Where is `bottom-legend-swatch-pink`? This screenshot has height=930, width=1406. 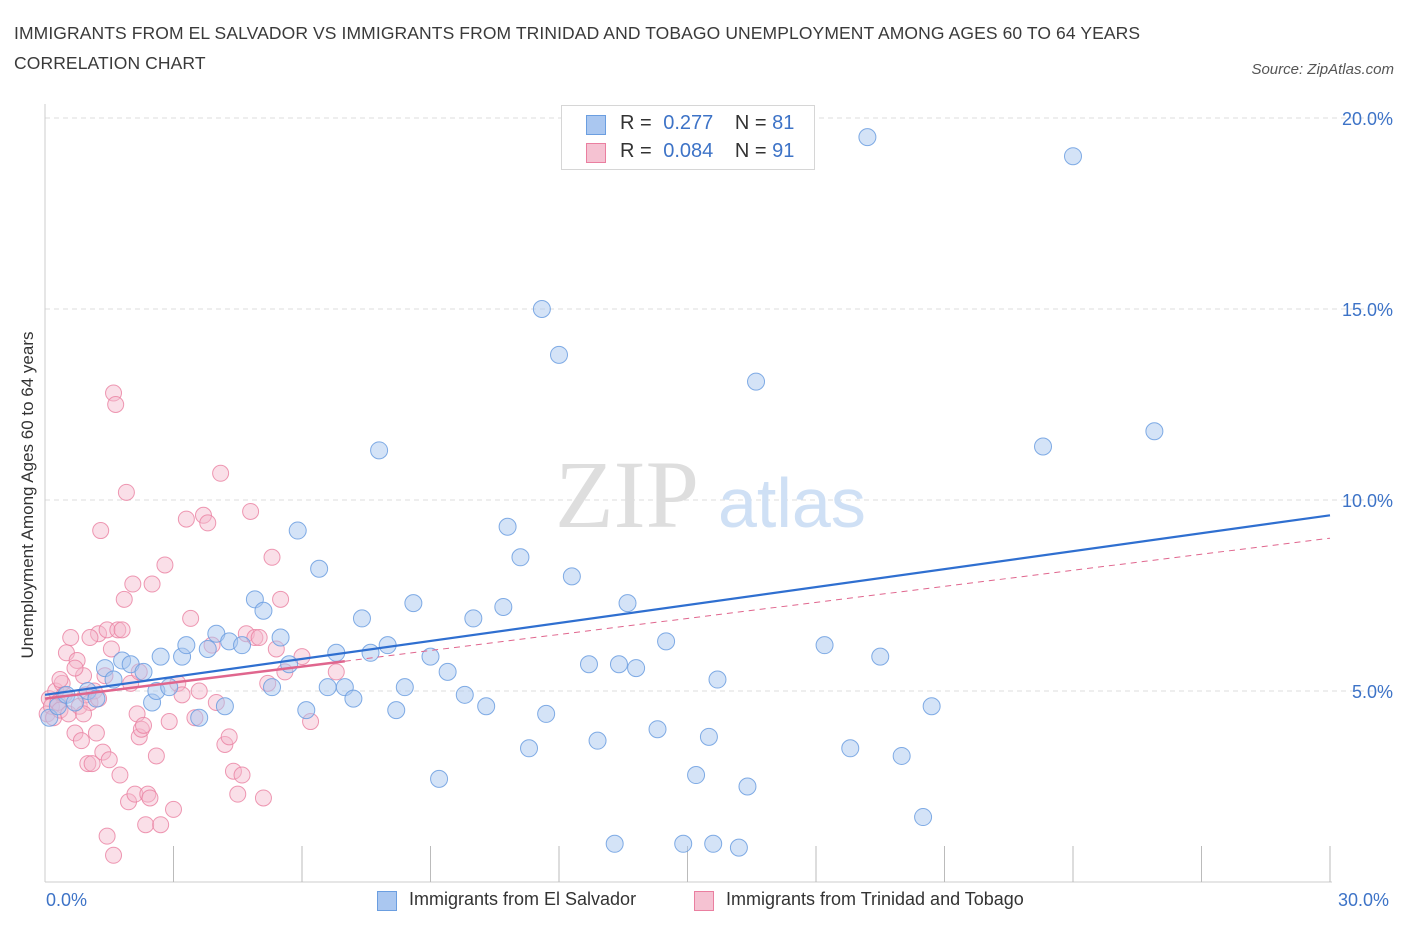 bottom-legend-swatch-pink is located at coordinates (704, 901).